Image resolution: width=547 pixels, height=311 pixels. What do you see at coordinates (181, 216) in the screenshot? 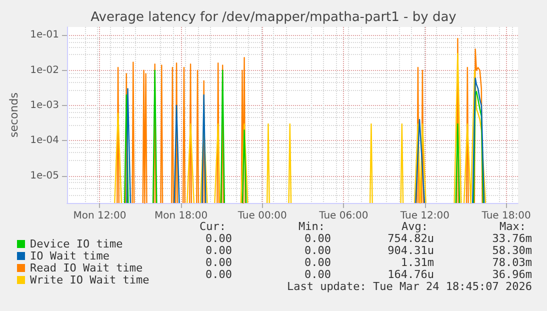
I see `x-tick-label: Mon 18:00` at bounding box center [181, 216].